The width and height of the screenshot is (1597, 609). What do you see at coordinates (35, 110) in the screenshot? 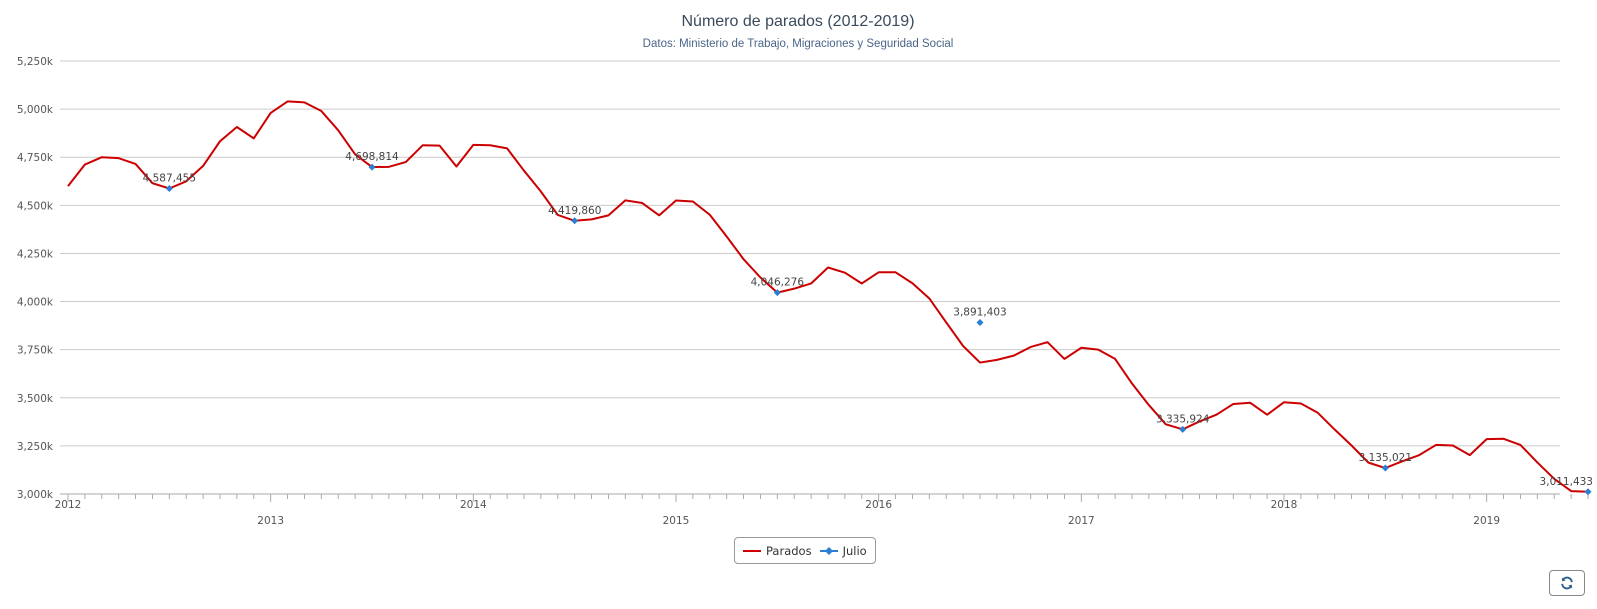
I see `y-tick-label: 5,000k` at bounding box center [35, 110].